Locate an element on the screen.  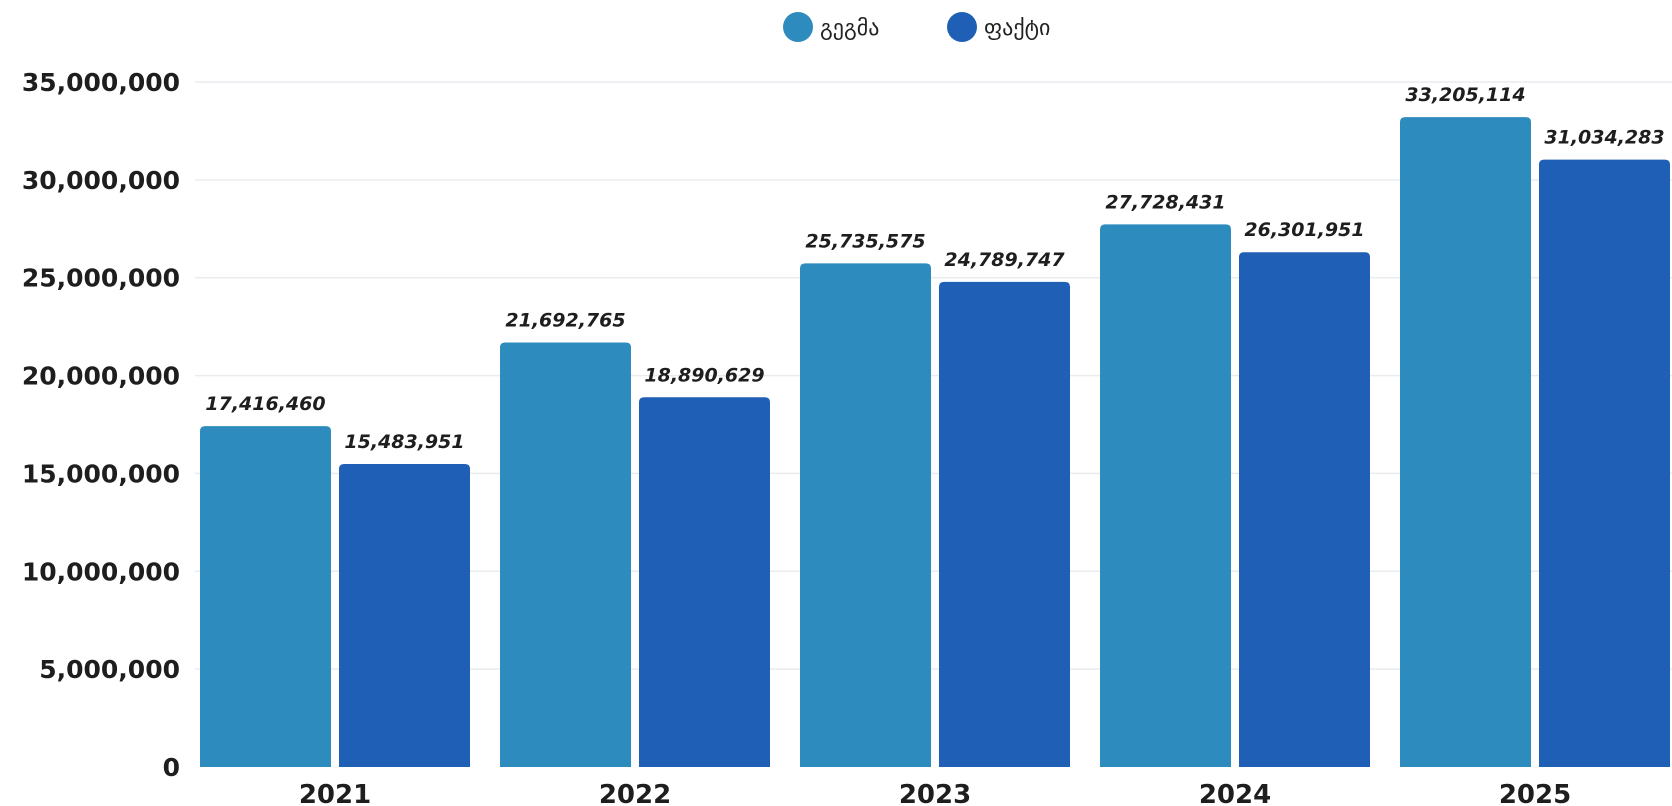
y-tick-label: 10,000,000 is located at coordinates (101, 571).